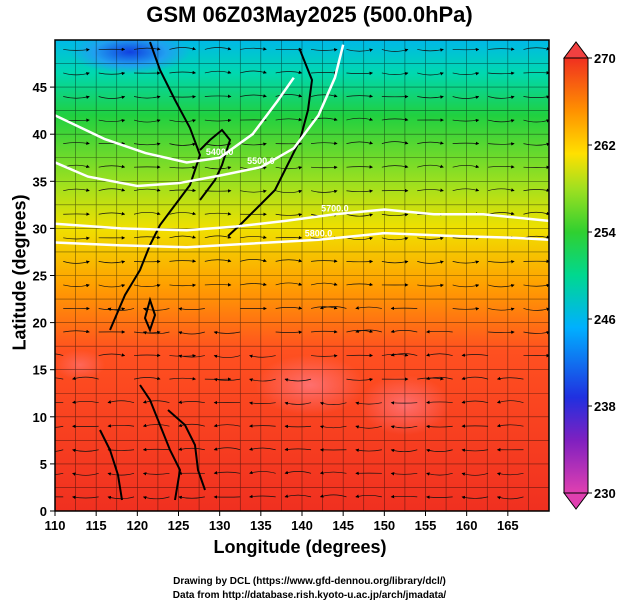  What do you see at coordinates (40, 417) in the screenshot?
I see `y-tick-label: 10` at bounding box center [40, 417].